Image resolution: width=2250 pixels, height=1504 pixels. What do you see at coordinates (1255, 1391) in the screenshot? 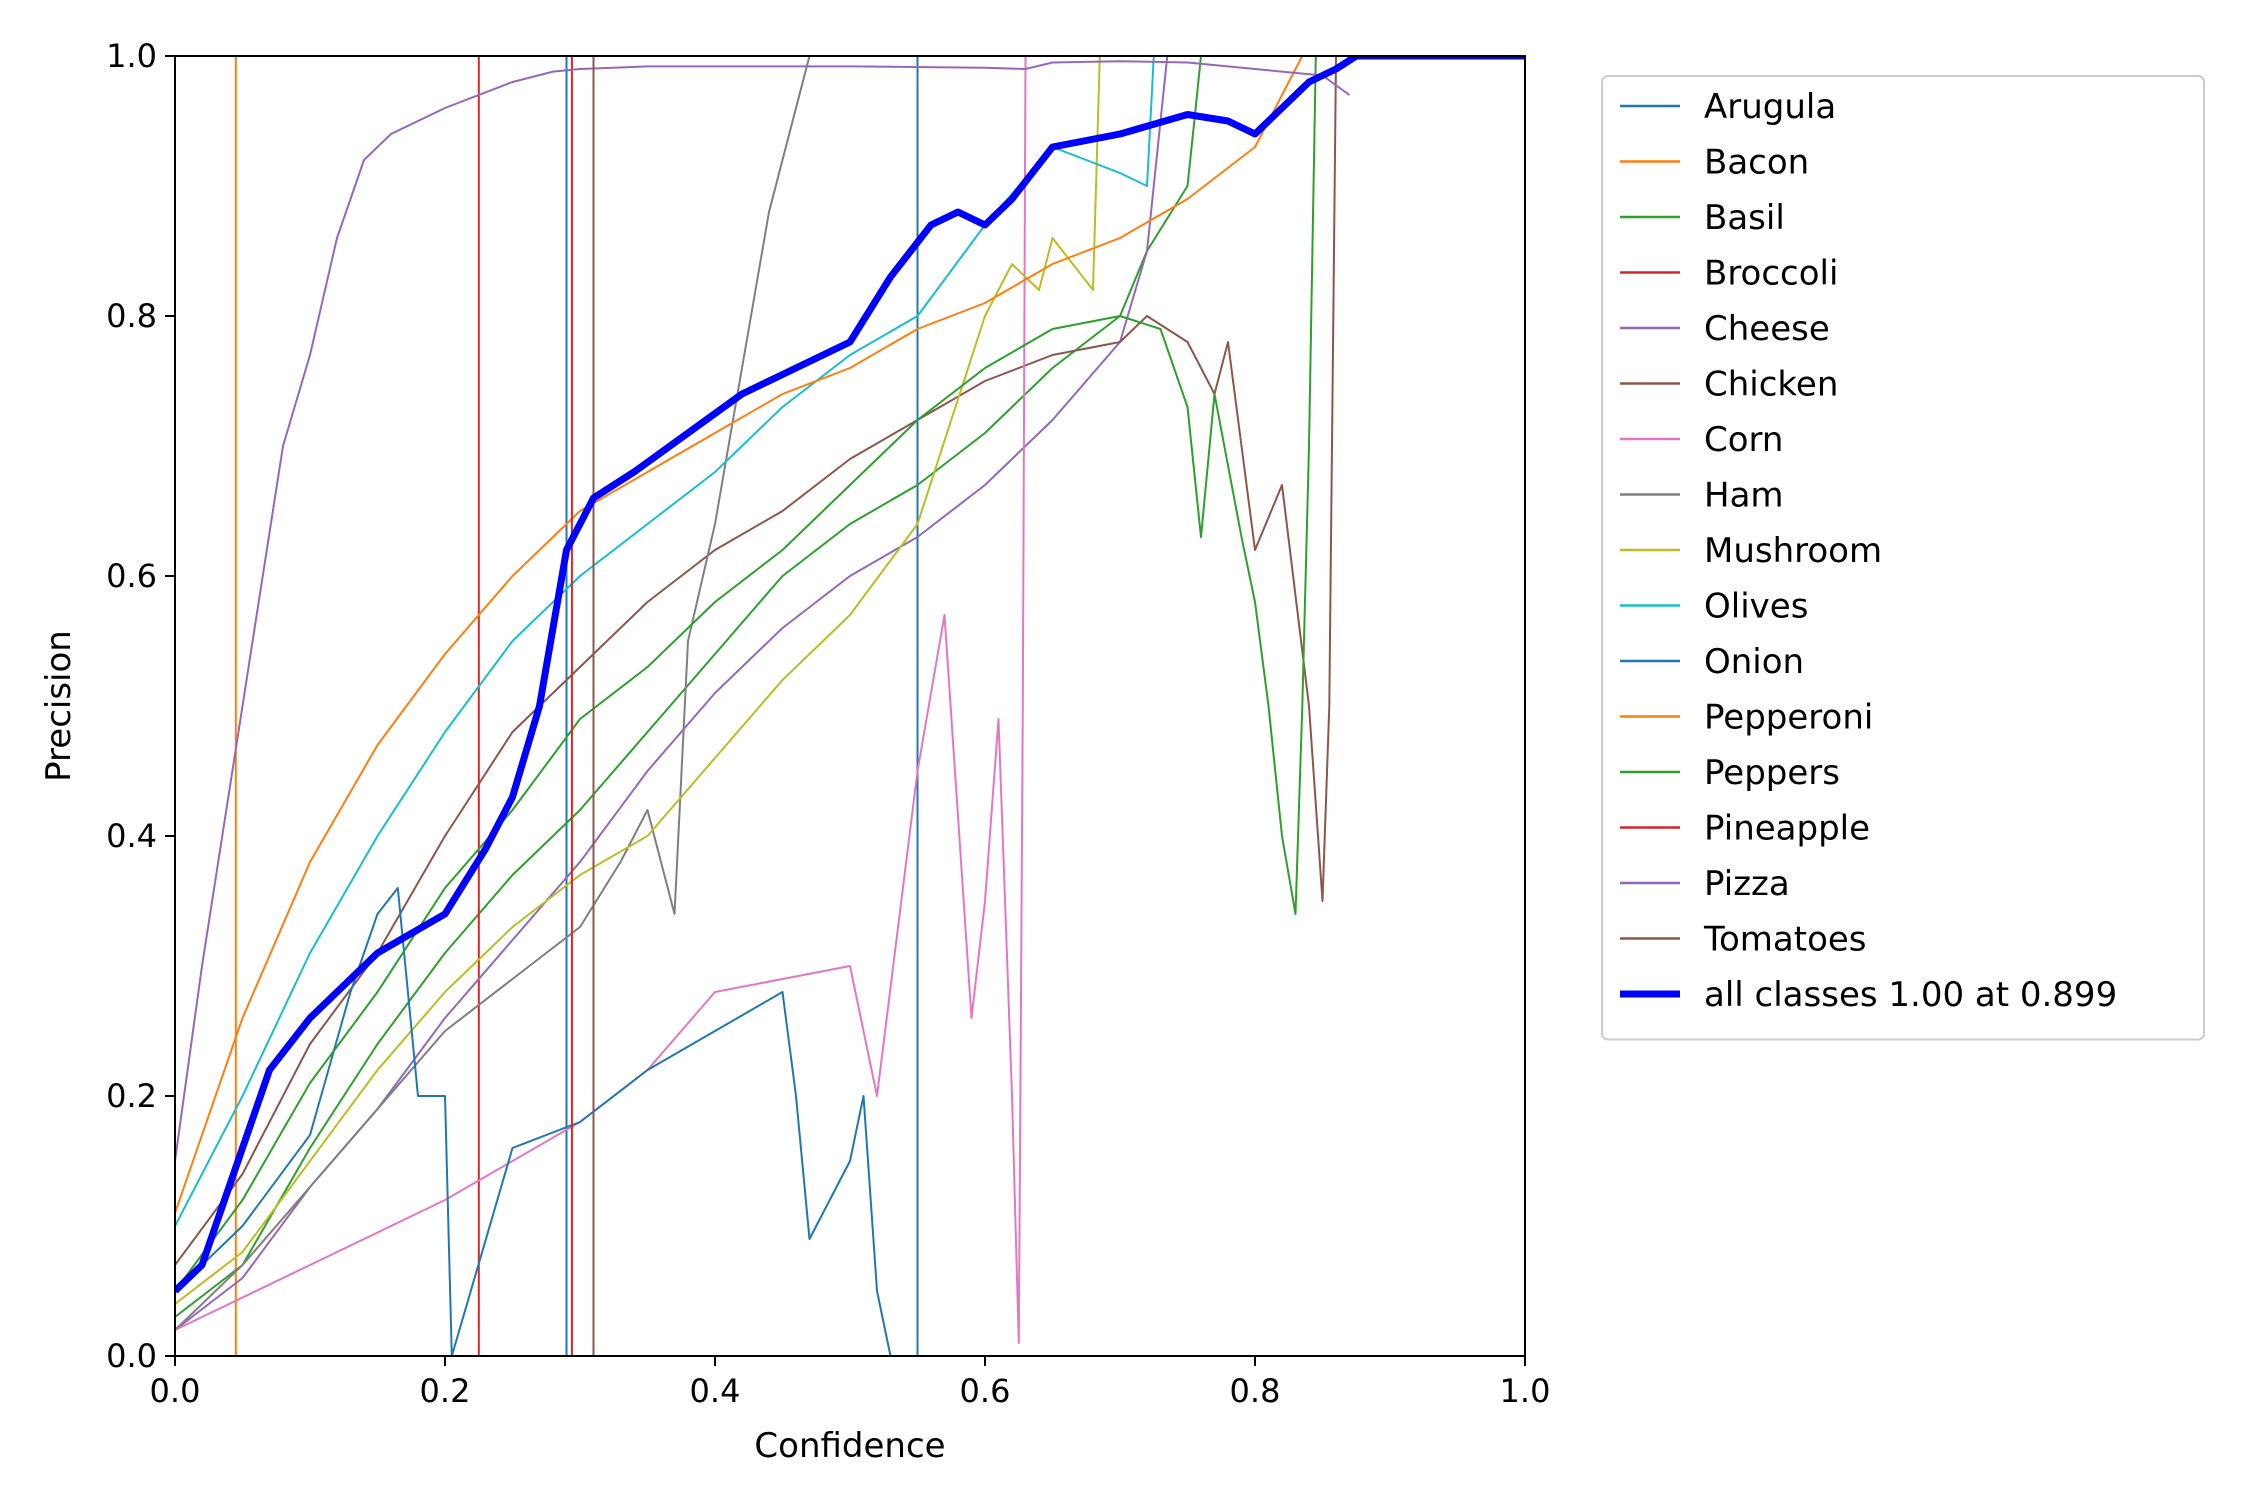
I see `x-tick-label: 0.8` at bounding box center [1255, 1391].